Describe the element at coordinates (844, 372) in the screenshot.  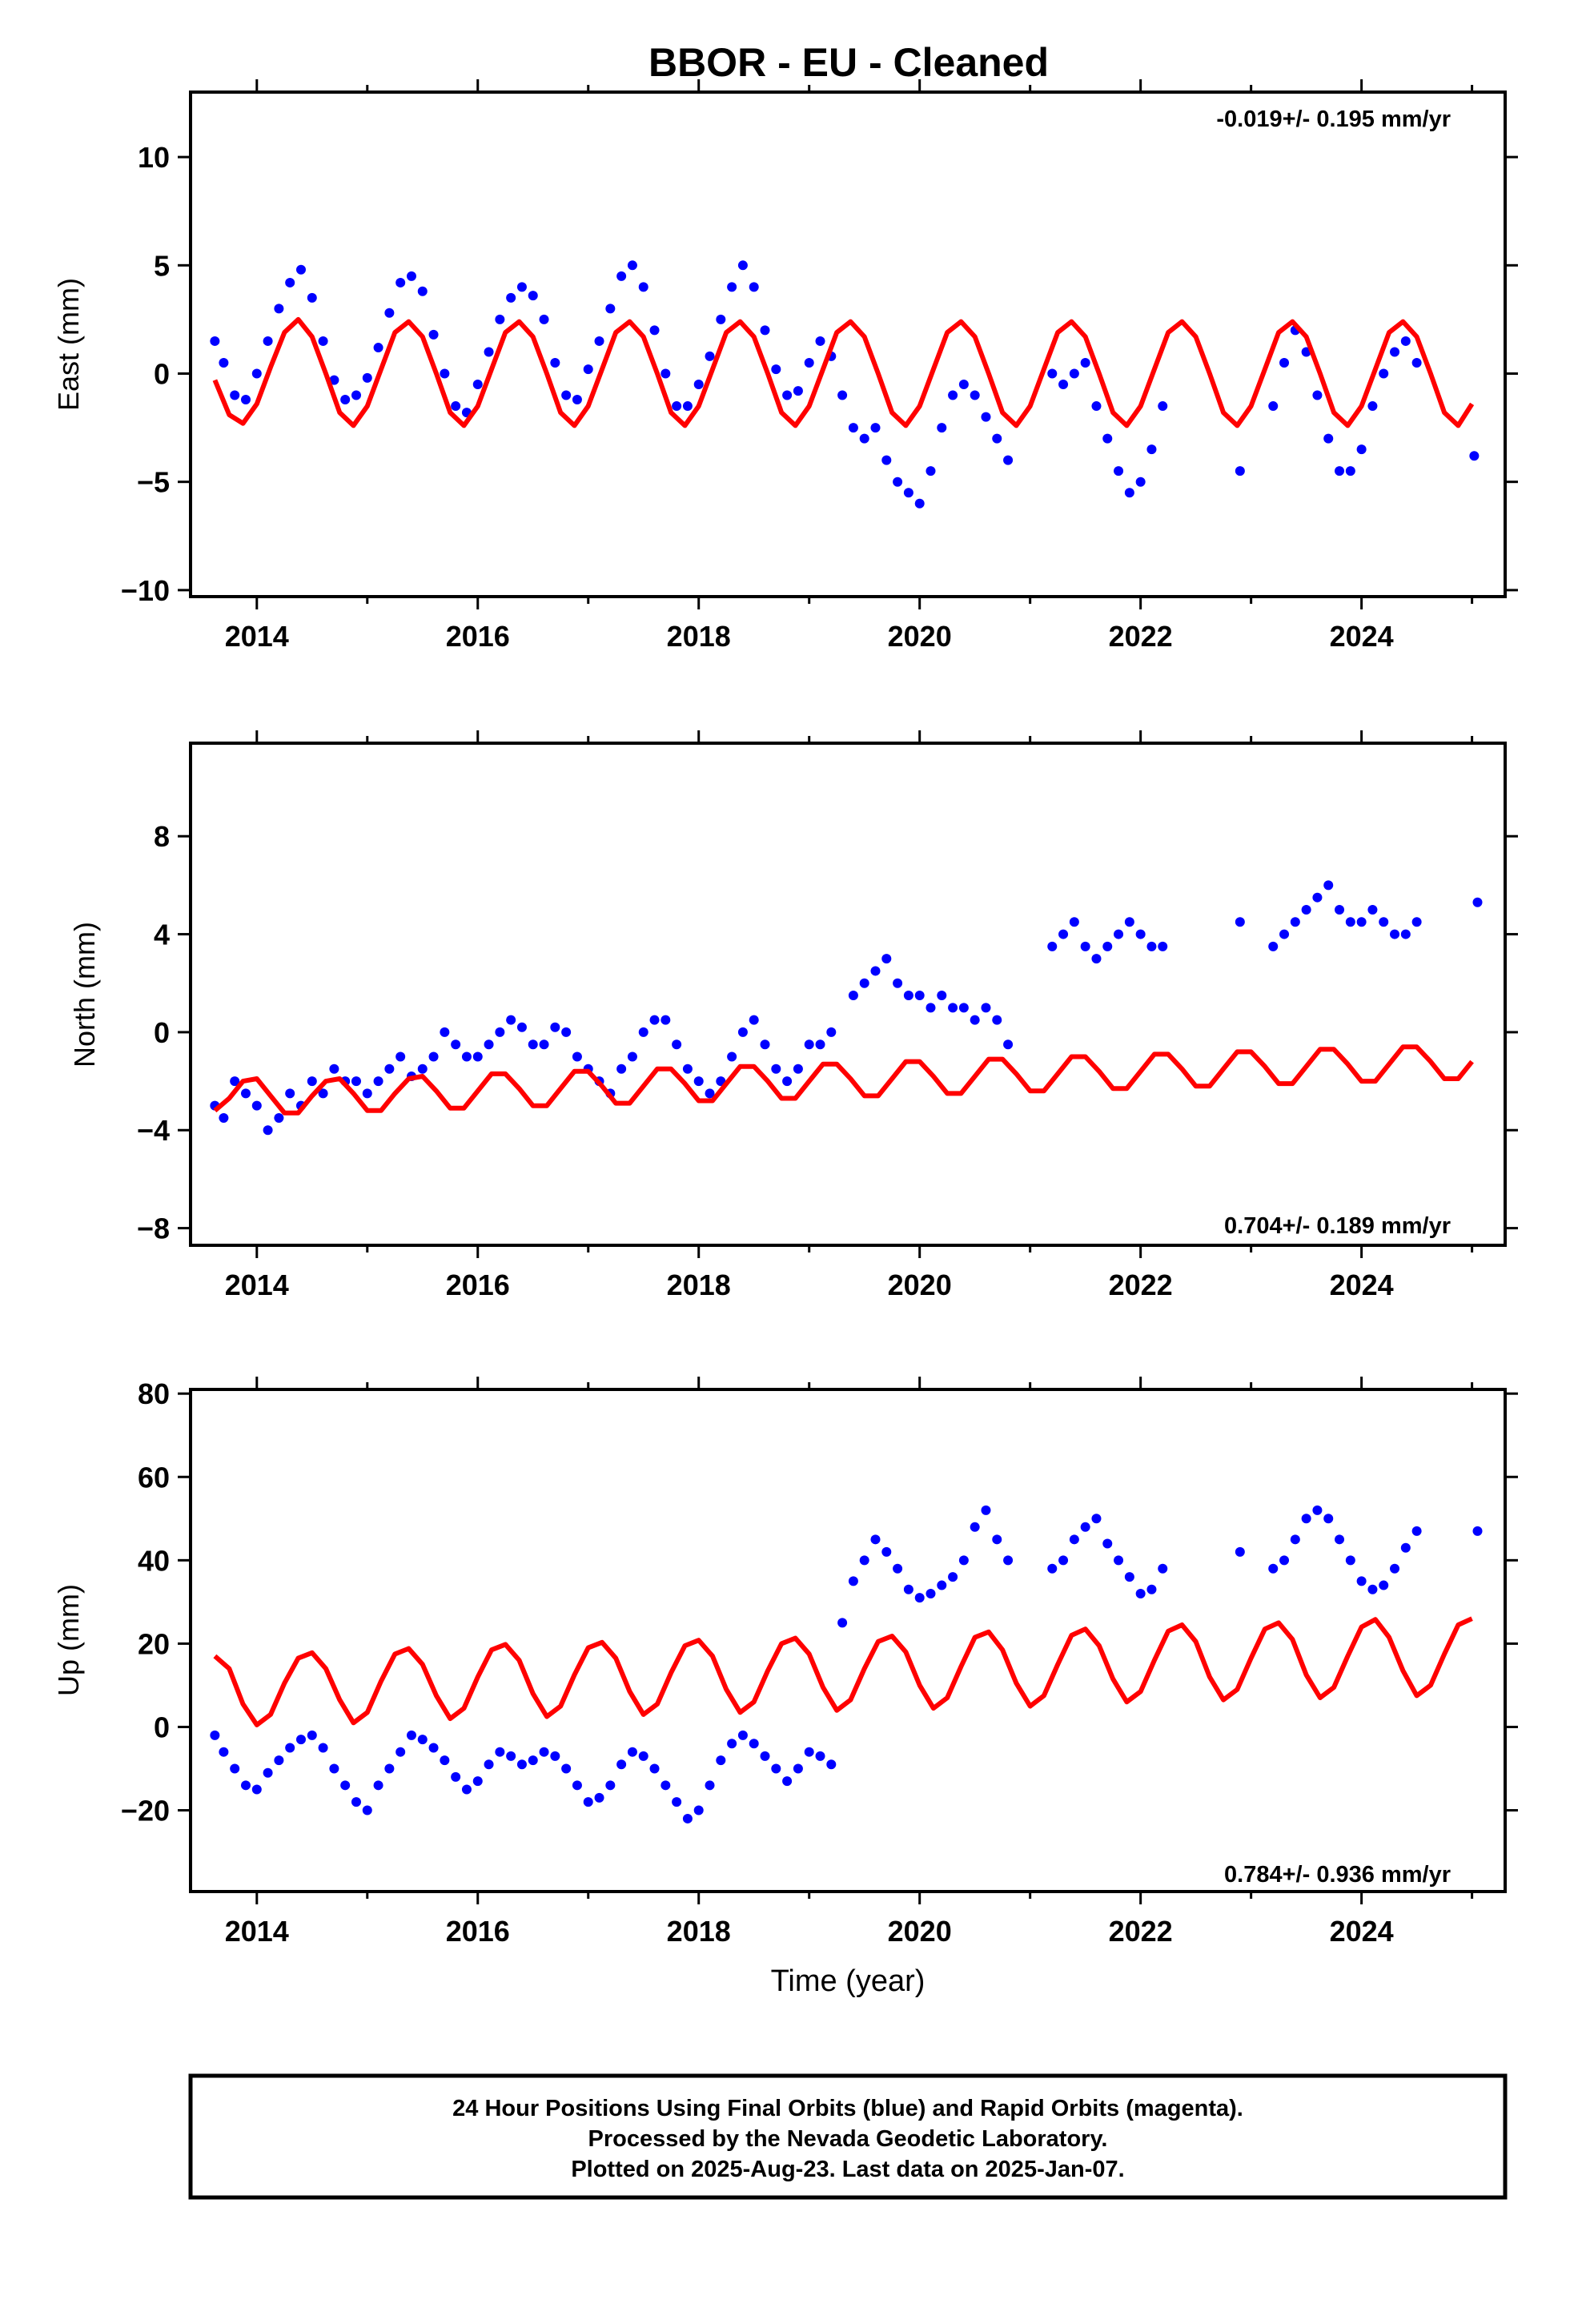
I see `east-model-fit-line` at that location.